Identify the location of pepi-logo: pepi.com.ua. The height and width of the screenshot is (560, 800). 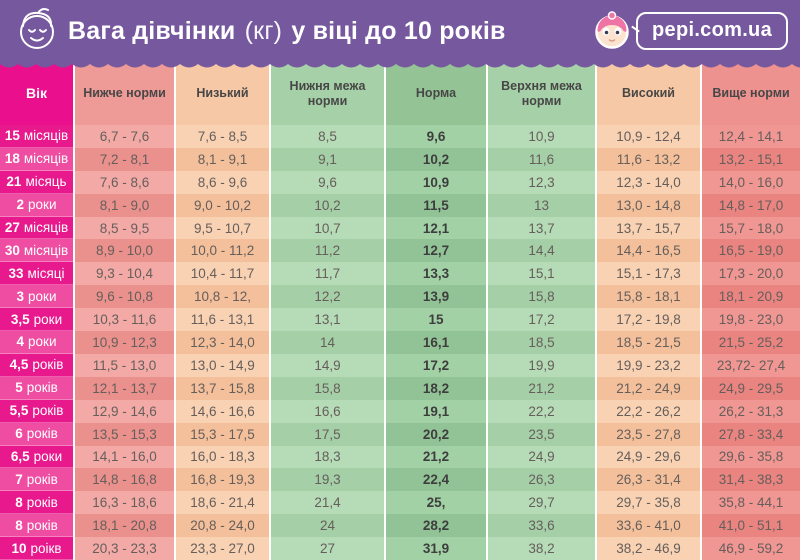
(690, 31).